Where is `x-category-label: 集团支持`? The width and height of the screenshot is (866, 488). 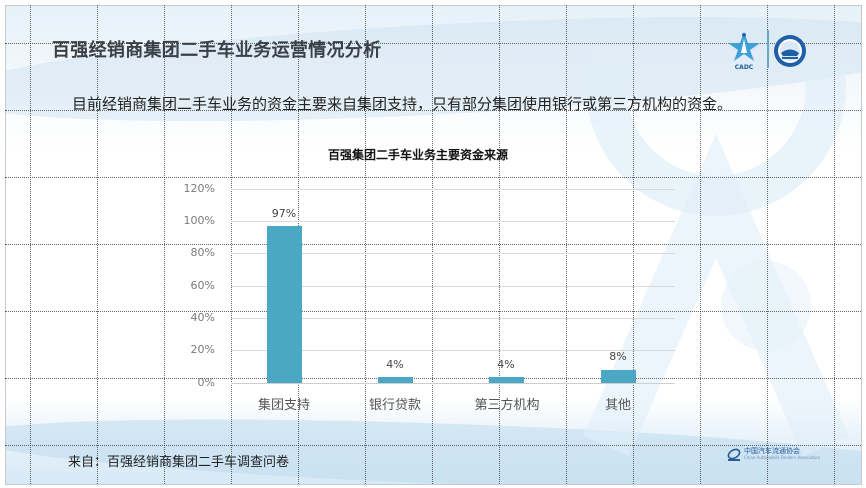
x-category-label: 集团支持 is located at coordinates (283, 405).